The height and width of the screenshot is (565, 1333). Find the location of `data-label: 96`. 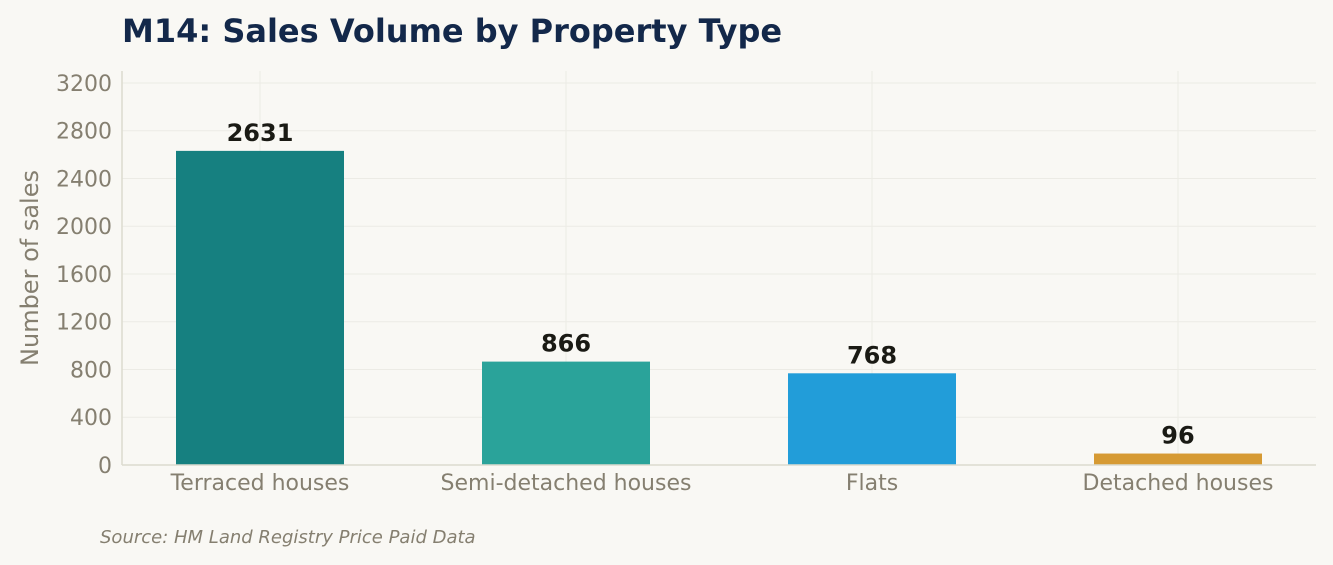

data-label: 96 is located at coordinates (1177, 436).